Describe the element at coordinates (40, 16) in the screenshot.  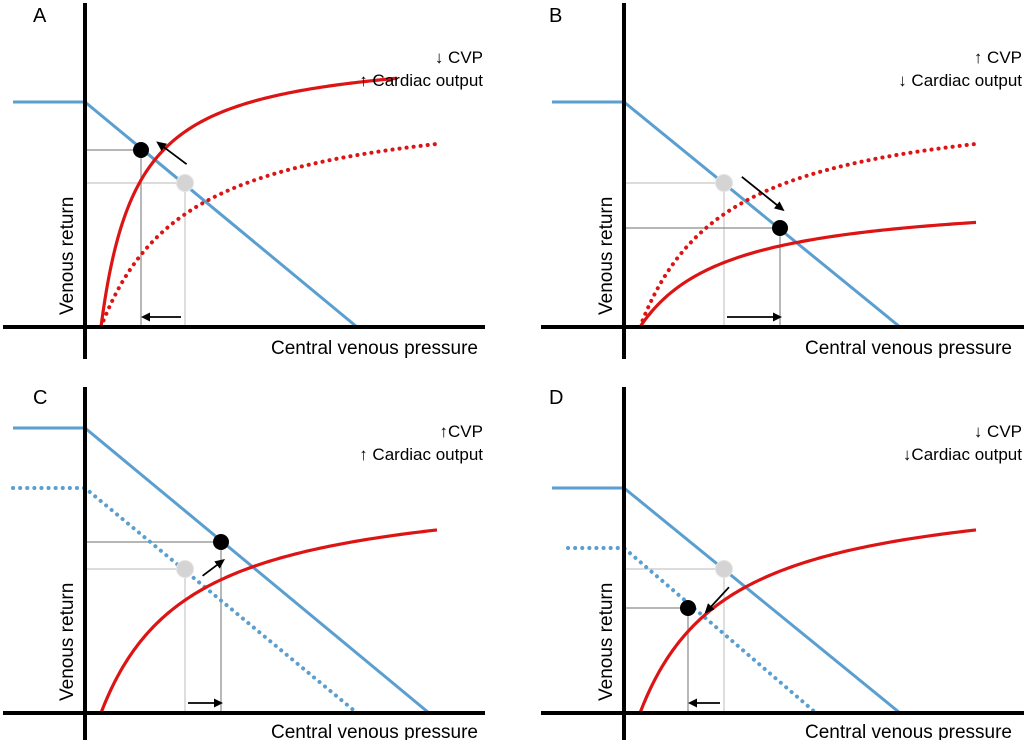
I see `panel-letter: A` at that location.